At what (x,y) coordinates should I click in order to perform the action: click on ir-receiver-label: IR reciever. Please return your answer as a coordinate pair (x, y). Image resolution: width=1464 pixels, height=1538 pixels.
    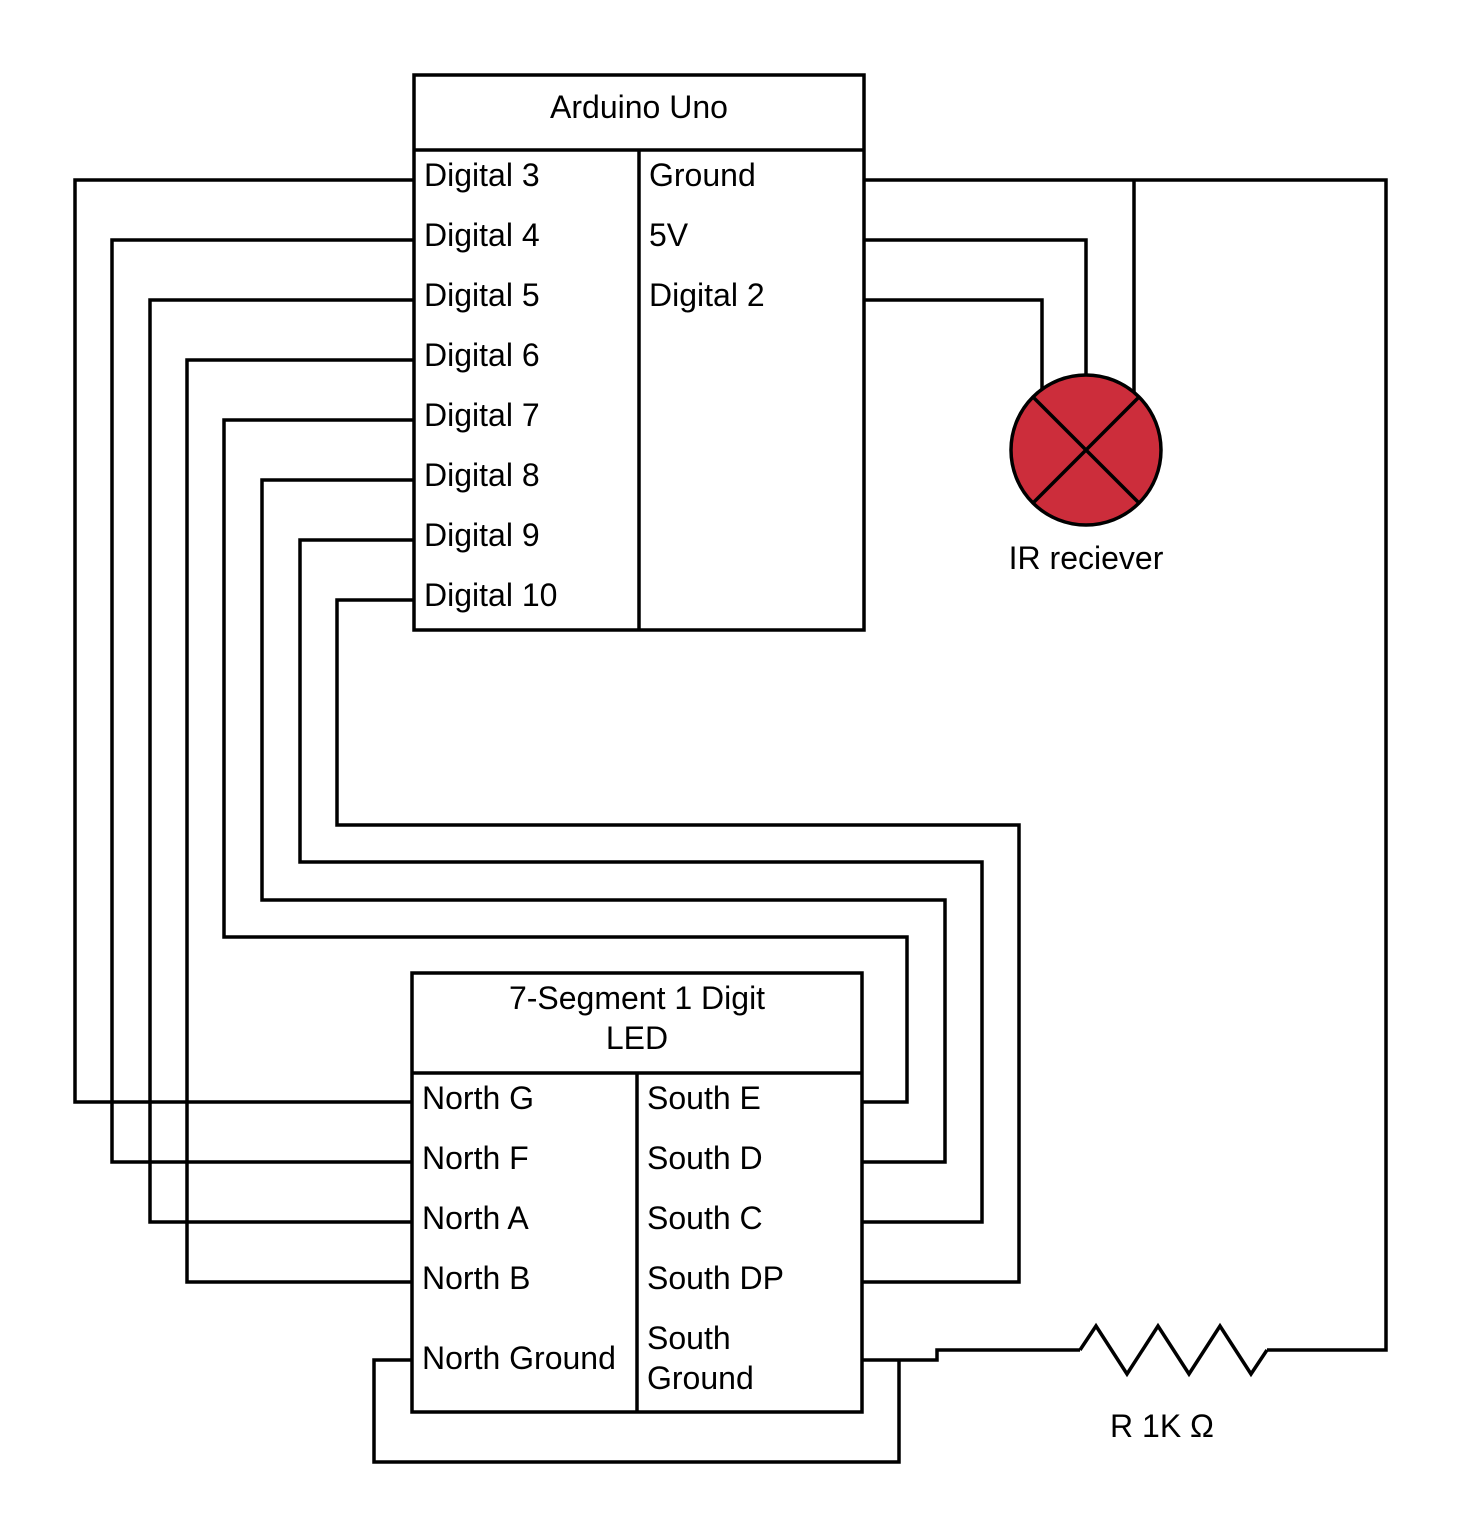
    Looking at the image, I should click on (1086, 558).